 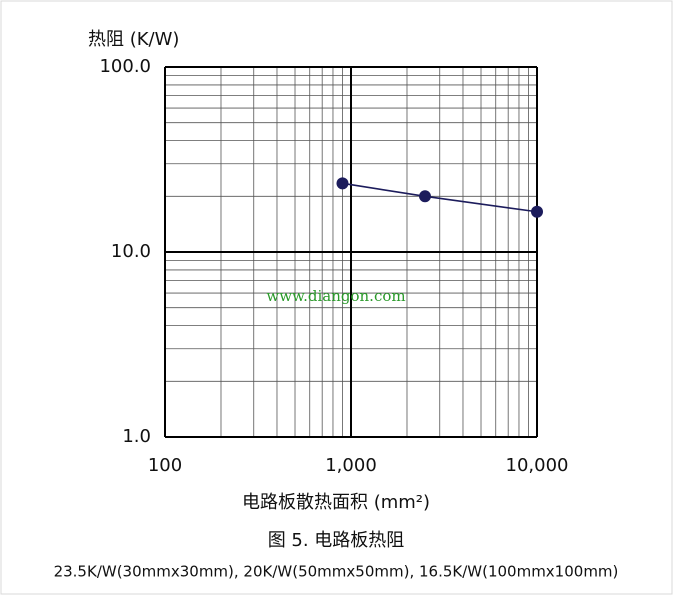 I want to click on x-tick-label: 100, so click(x=165, y=465).